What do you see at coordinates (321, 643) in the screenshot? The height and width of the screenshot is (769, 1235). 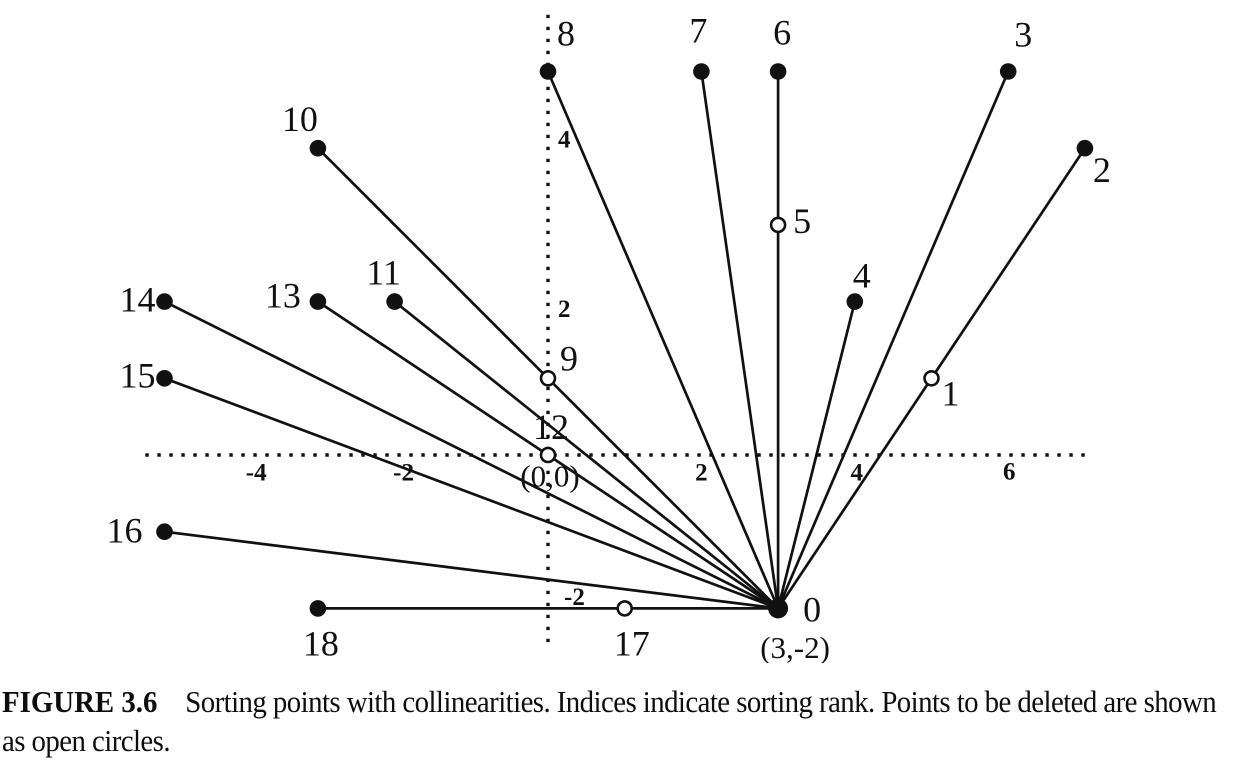 I see `point-label-18: 18` at bounding box center [321, 643].